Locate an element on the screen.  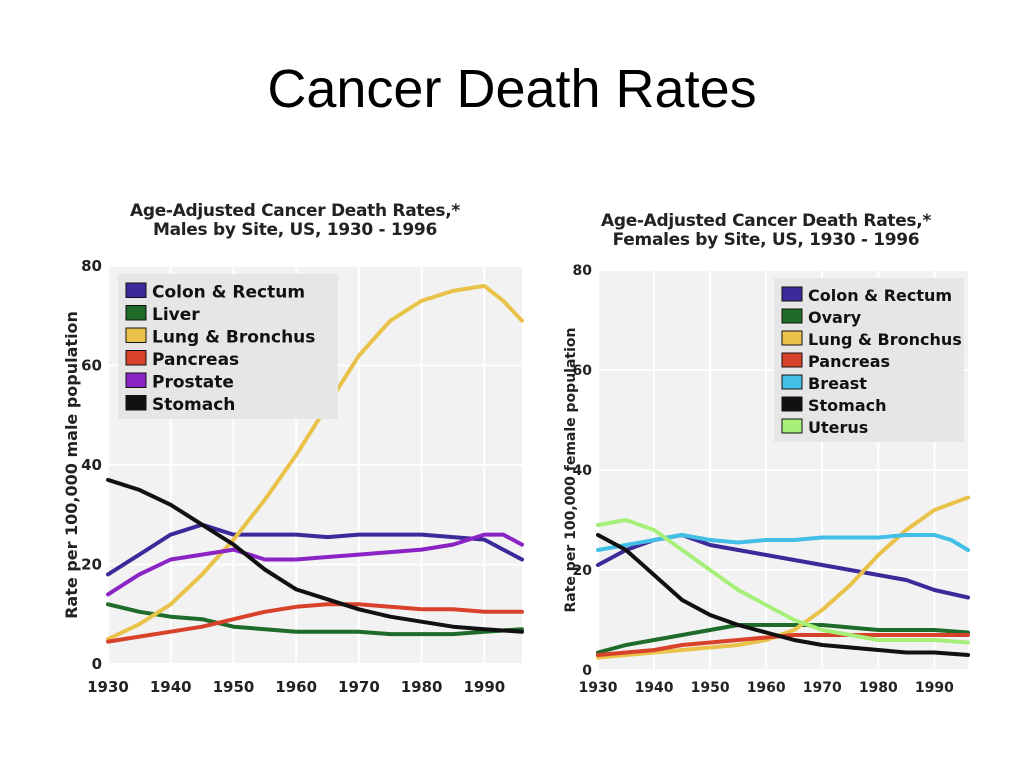
females-y-tick-label: 80 is located at coordinates (583, 271).